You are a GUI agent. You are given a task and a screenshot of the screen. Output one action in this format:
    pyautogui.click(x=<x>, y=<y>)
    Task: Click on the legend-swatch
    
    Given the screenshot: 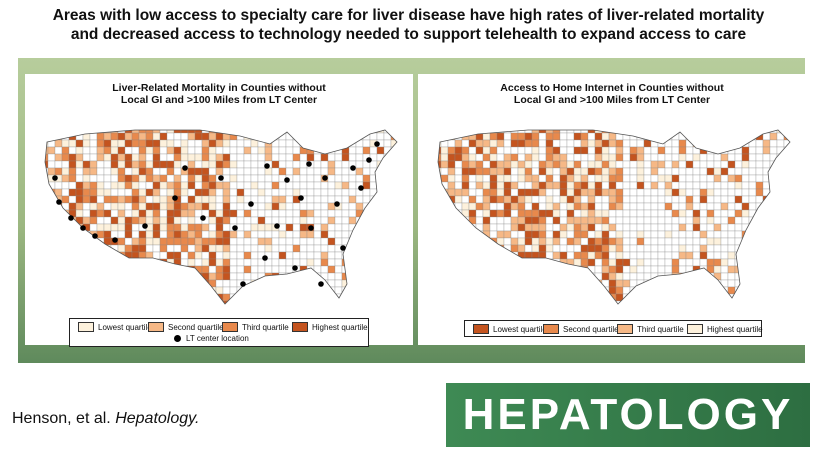 What is the action you would take?
    pyautogui.click(x=300, y=327)
    